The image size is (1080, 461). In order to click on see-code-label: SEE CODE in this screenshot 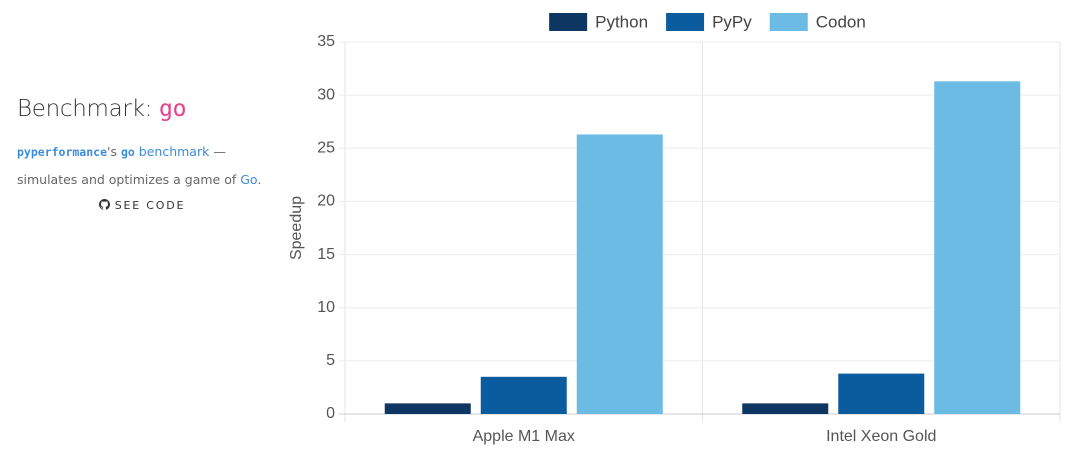, I will do `click(150, 205)`.